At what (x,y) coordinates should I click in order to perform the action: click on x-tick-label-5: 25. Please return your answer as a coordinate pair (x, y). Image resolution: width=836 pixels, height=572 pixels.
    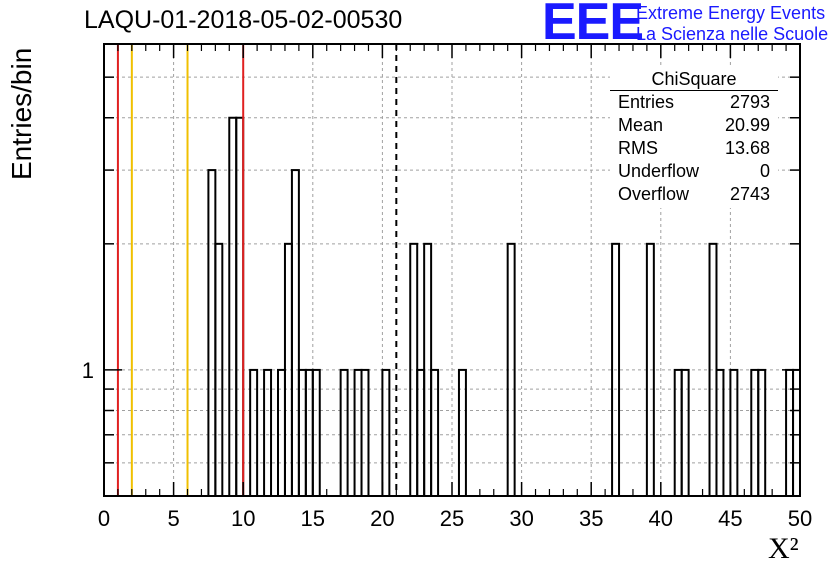
    Looking at the image, I should click on (452, 518).